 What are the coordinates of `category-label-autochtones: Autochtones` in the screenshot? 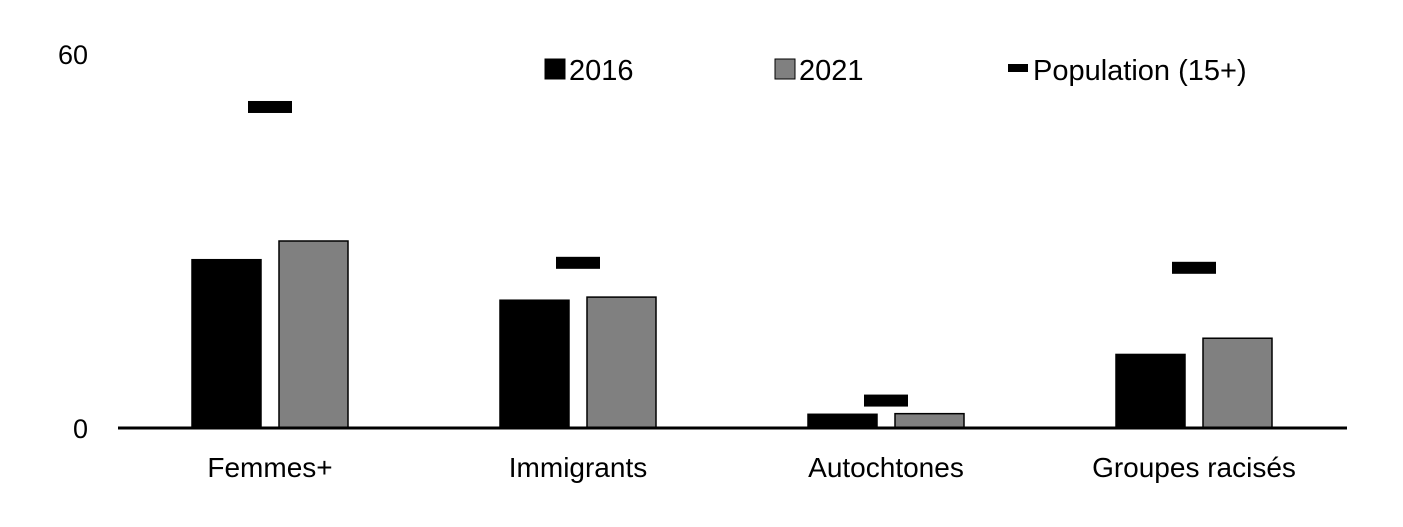 It's located at (886, 467).